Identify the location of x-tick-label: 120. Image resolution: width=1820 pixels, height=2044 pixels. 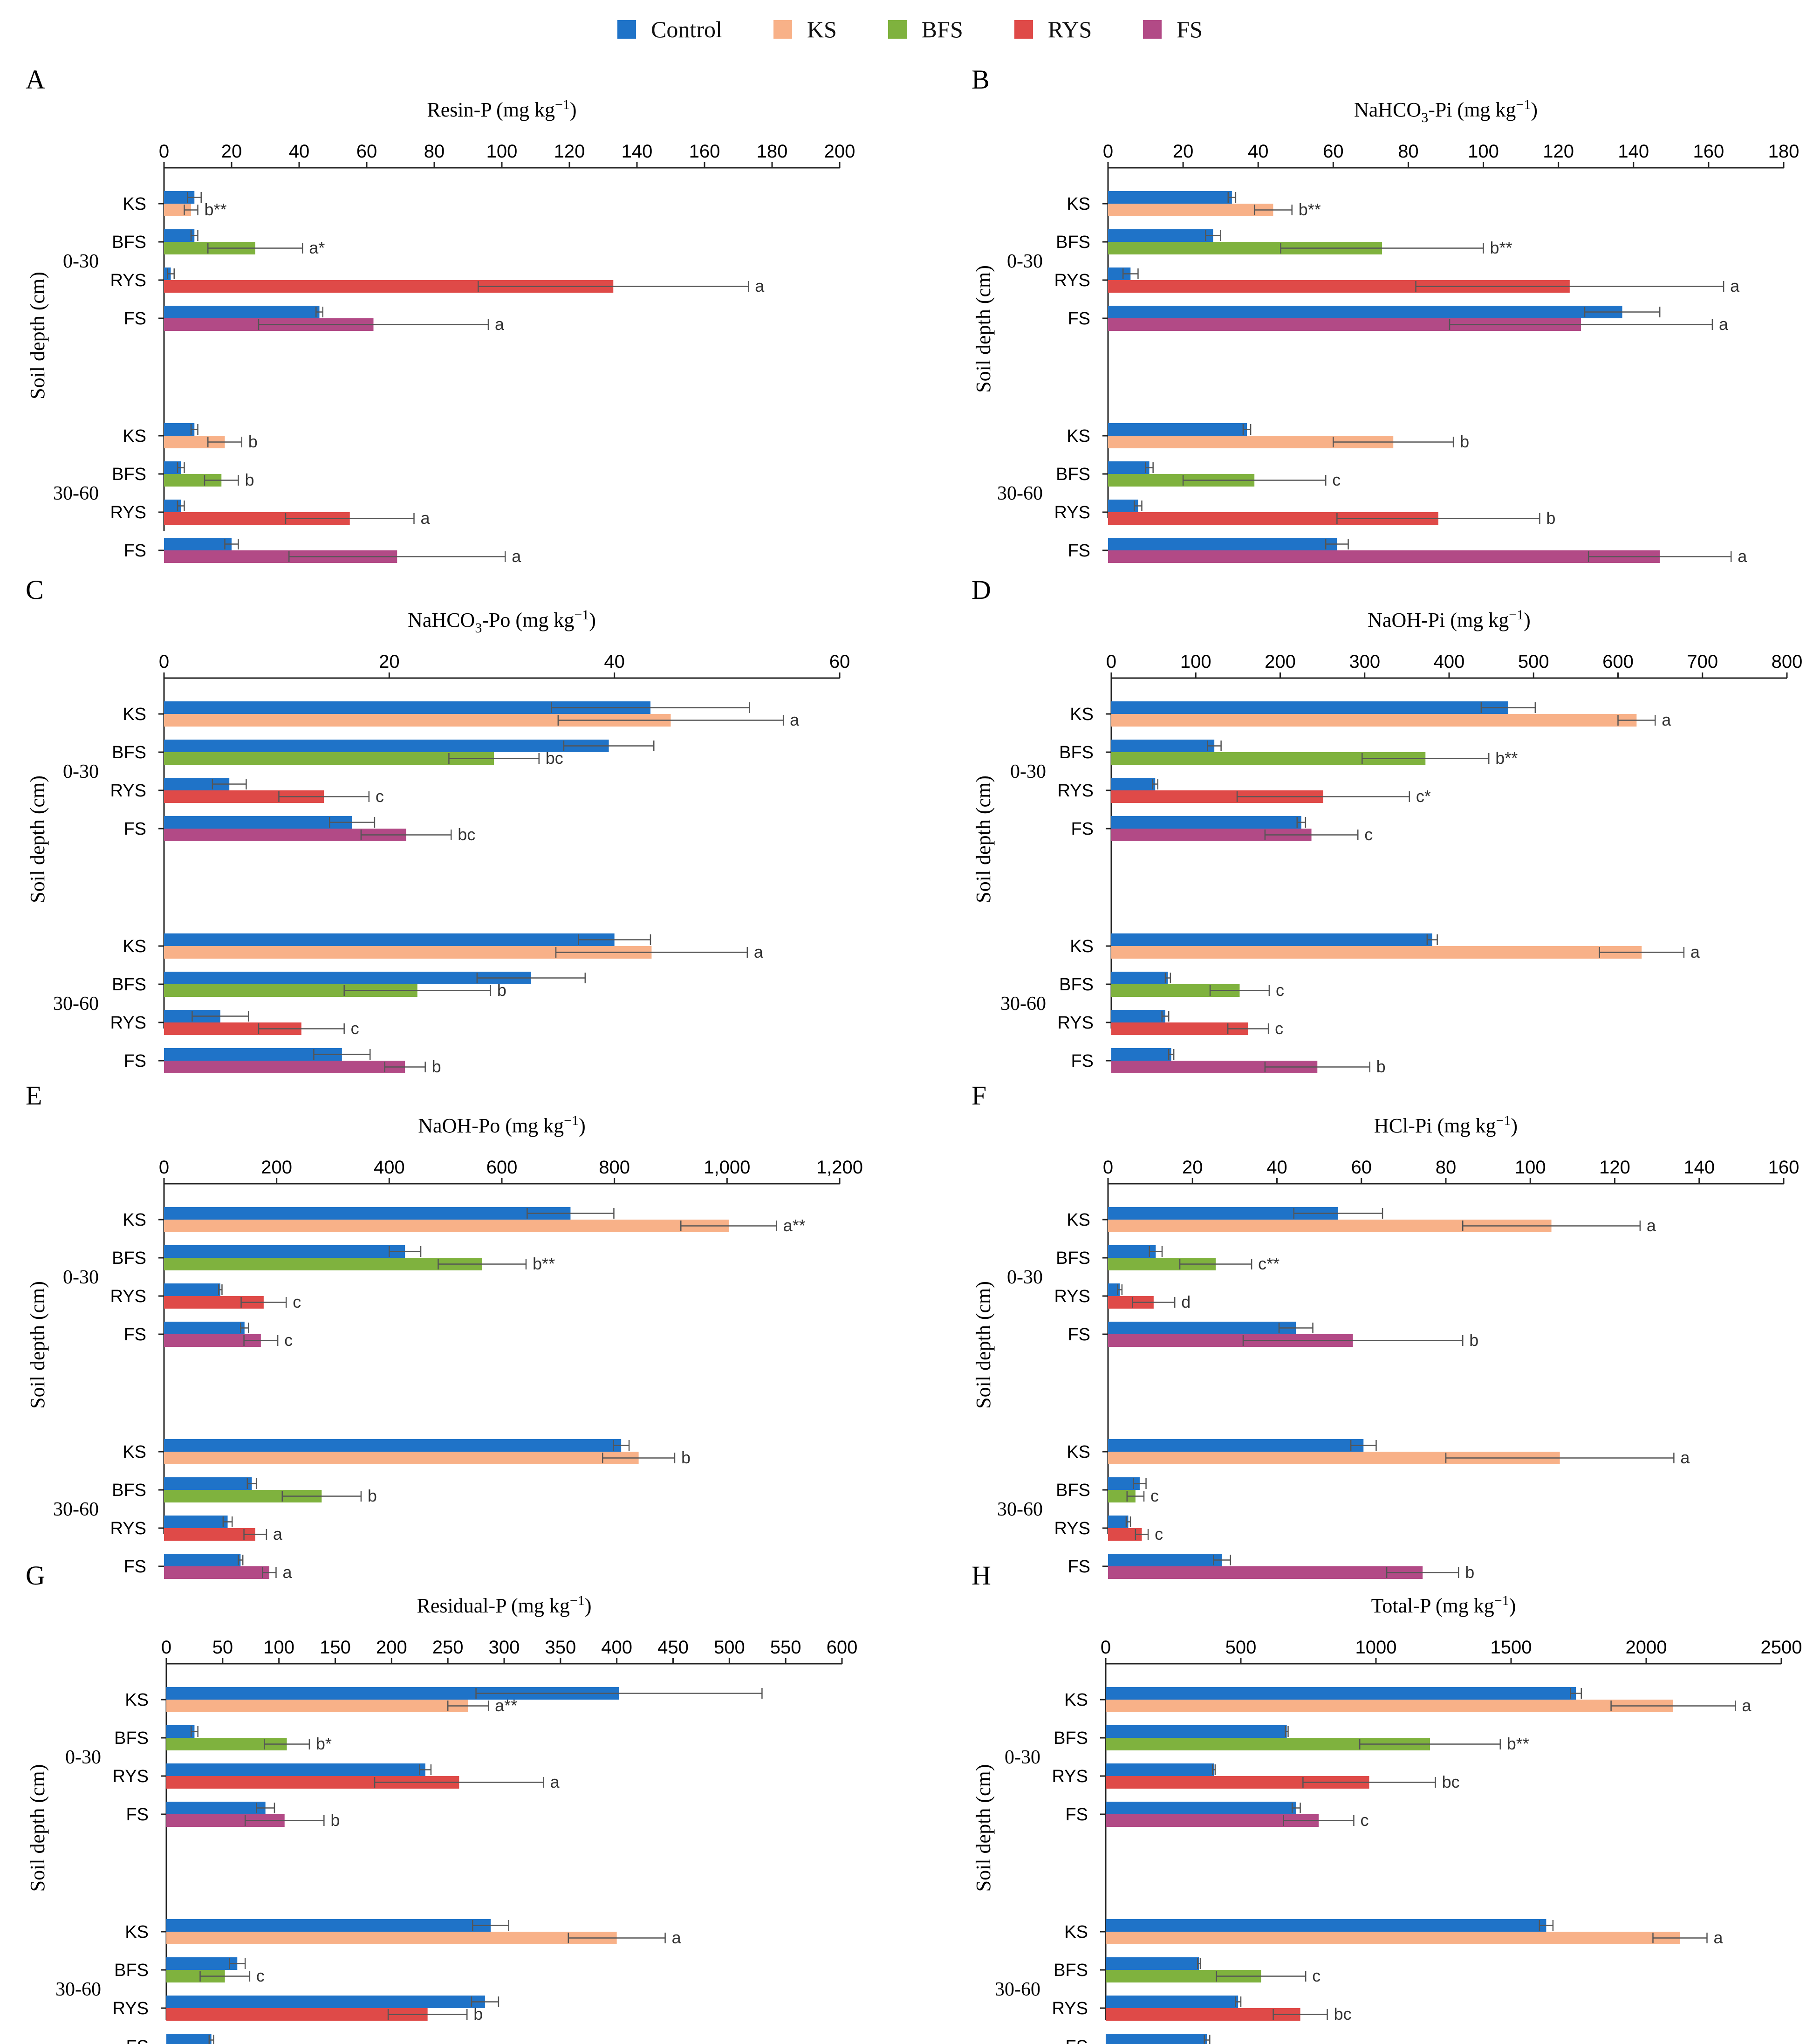
(1614, 1167).